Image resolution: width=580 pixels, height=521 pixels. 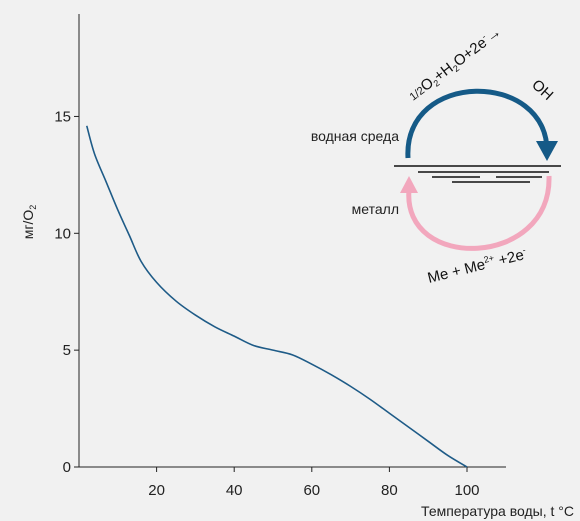 I want to click on x-tick-label: 20, so click(x=156, y=490).